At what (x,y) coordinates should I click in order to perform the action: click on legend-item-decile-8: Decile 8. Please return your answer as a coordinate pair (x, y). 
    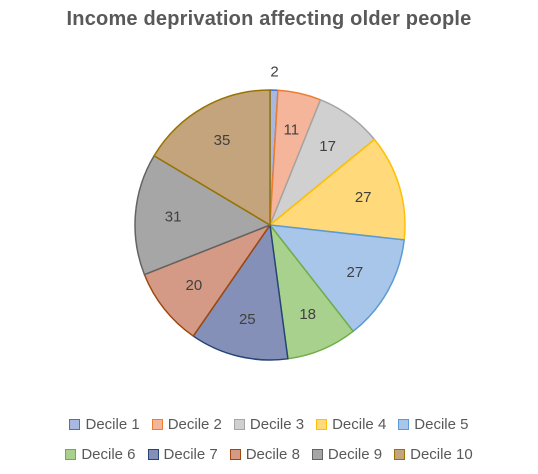
    Looking at the image, I should click on (264, 454).